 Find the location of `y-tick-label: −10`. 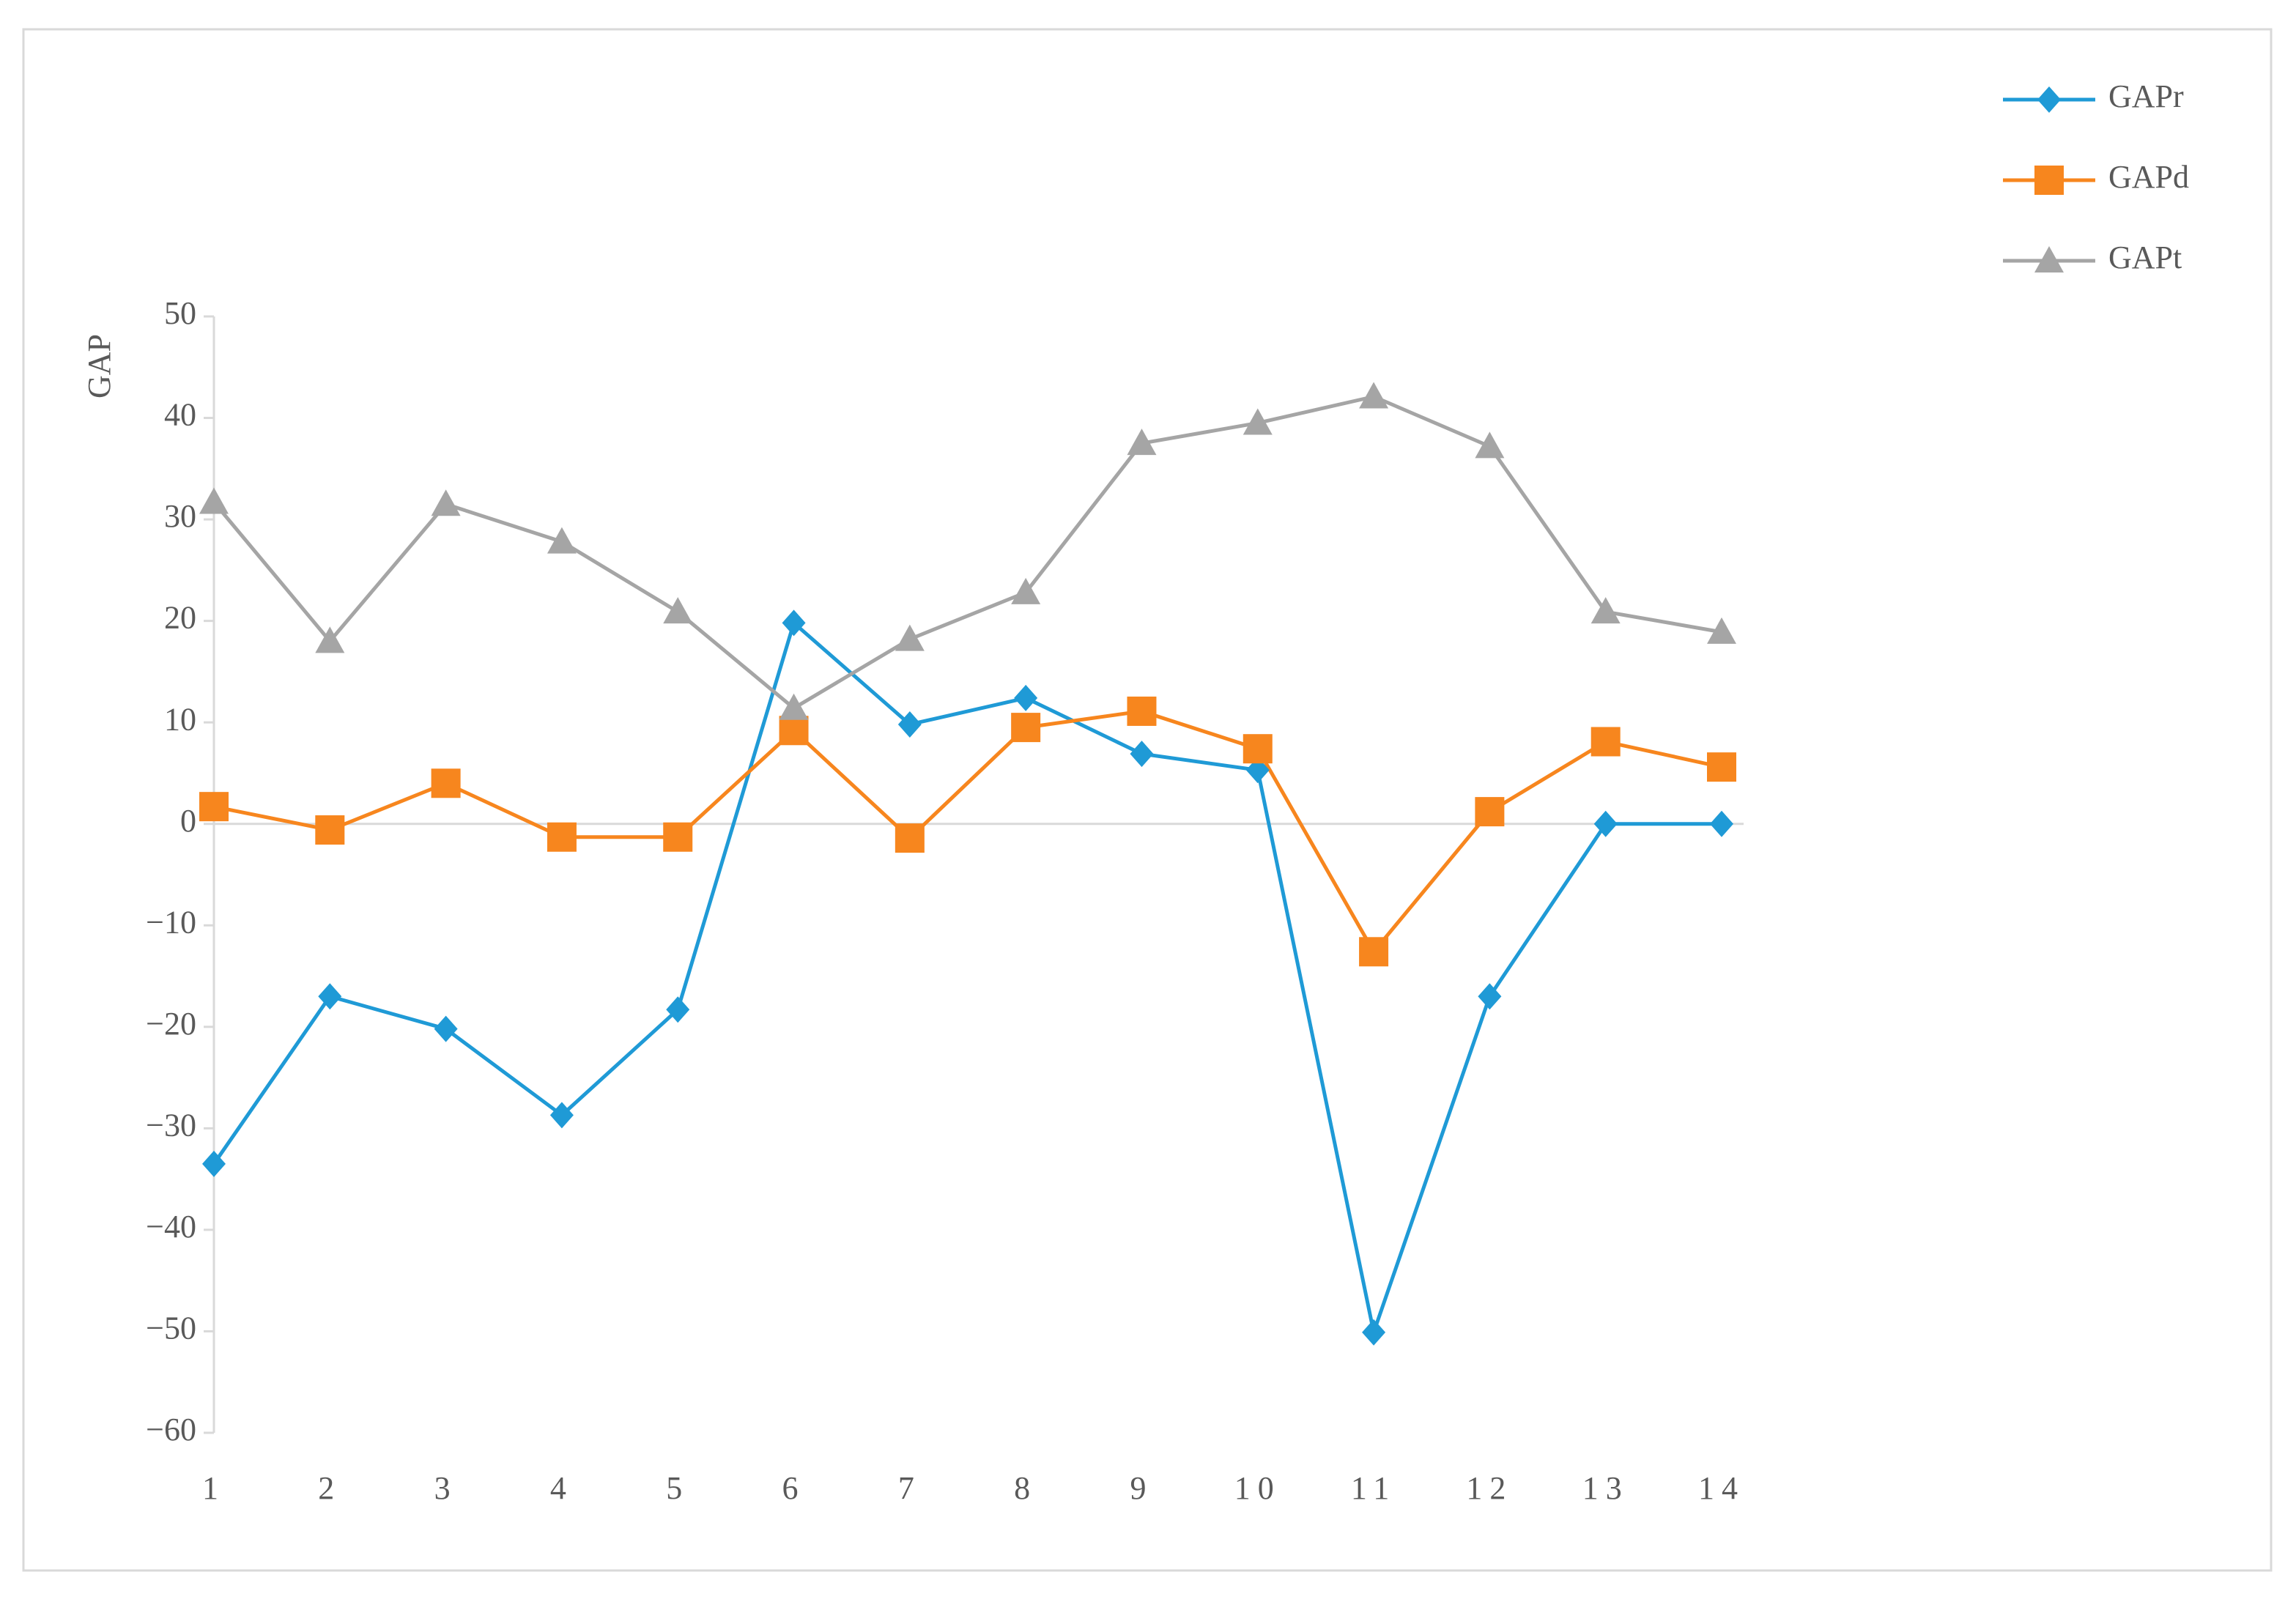

y-tick-label: −10 is located at coordinates (171, 922).